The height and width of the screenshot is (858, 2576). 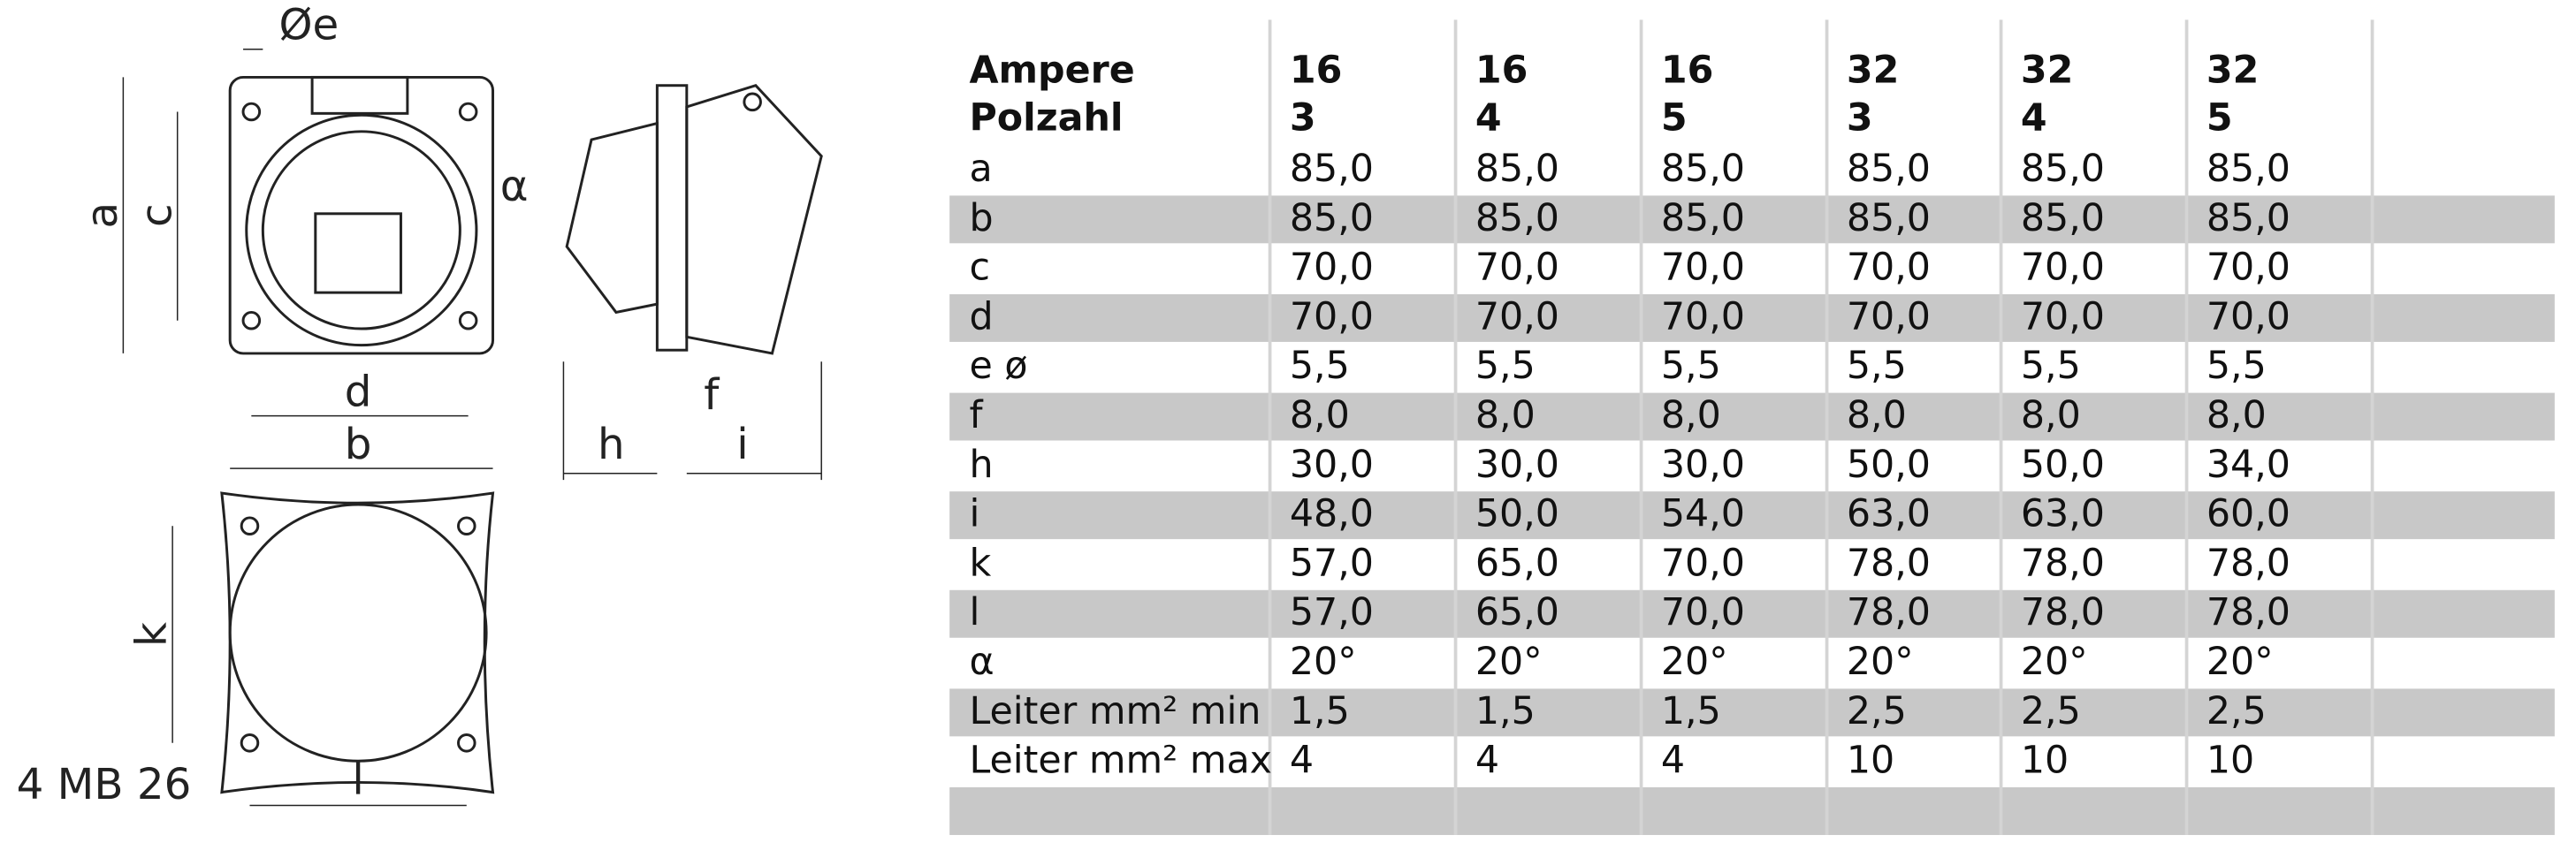 What do you see at coordinates (152, 634) in the screenshot?
I see `label: k` at bounding box center [152, 634].